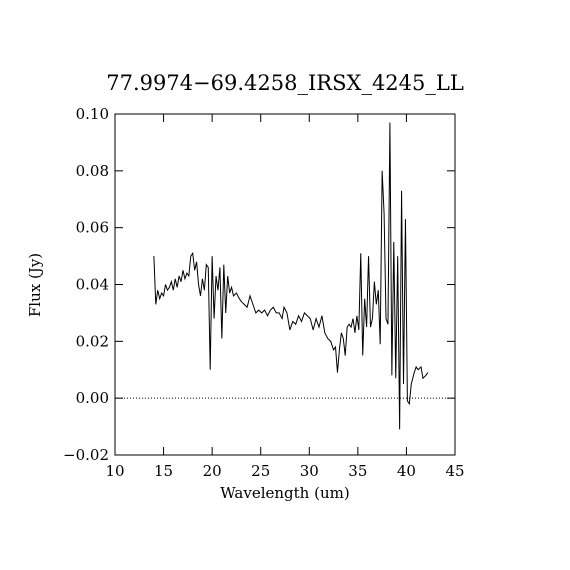 This screenshot has width=570, height=570. Describe the element at coordinates (92, 285) in the screenshot. I see `y-tick-label: 0.04` at that location.